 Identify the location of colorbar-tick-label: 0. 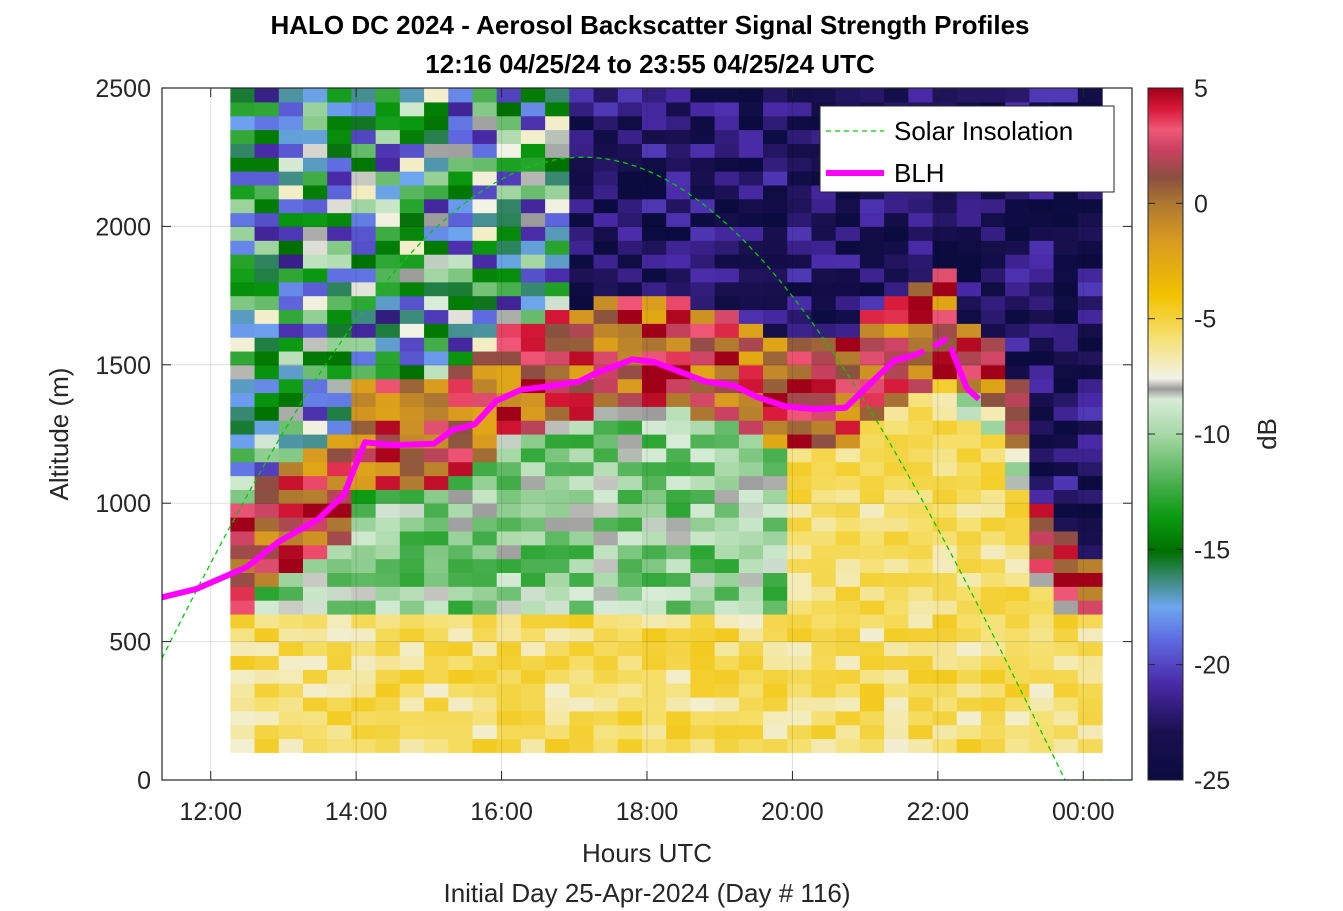
(1201, 204).